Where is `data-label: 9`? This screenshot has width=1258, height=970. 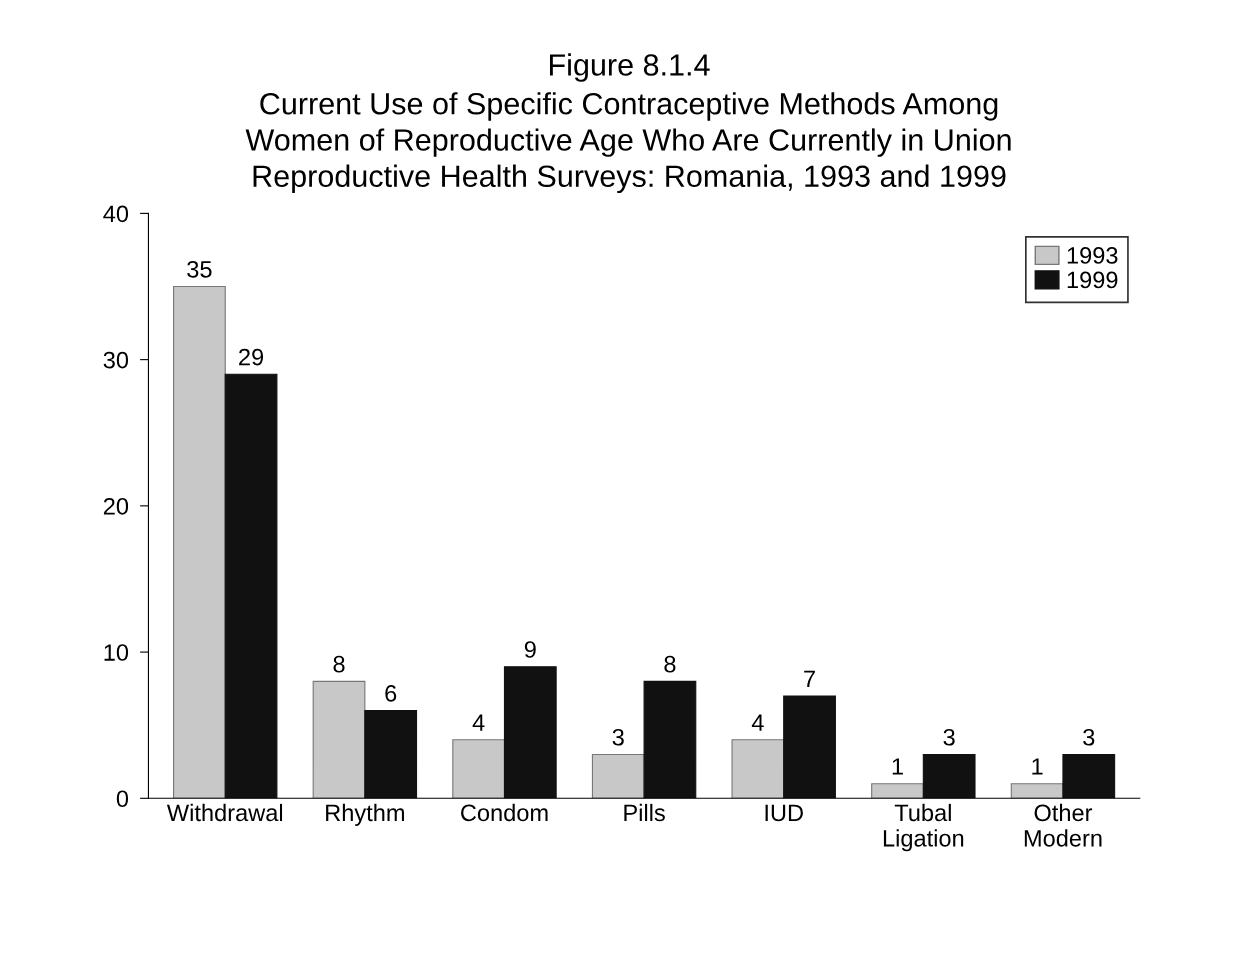 data-label: 9 is located at coordinates (530, 649).